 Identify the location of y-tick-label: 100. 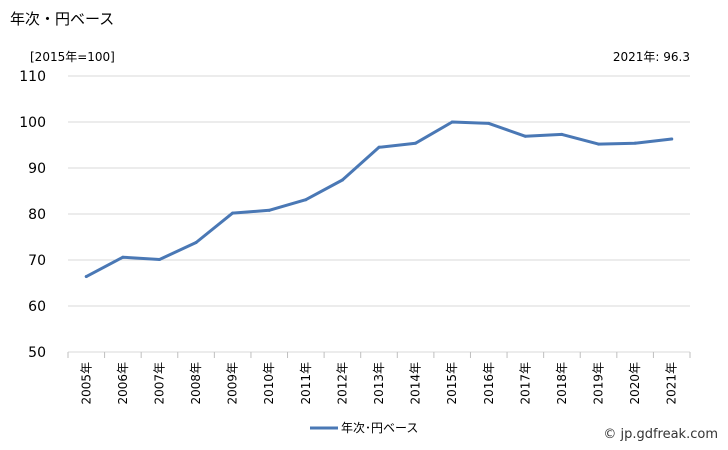
(32, 123).